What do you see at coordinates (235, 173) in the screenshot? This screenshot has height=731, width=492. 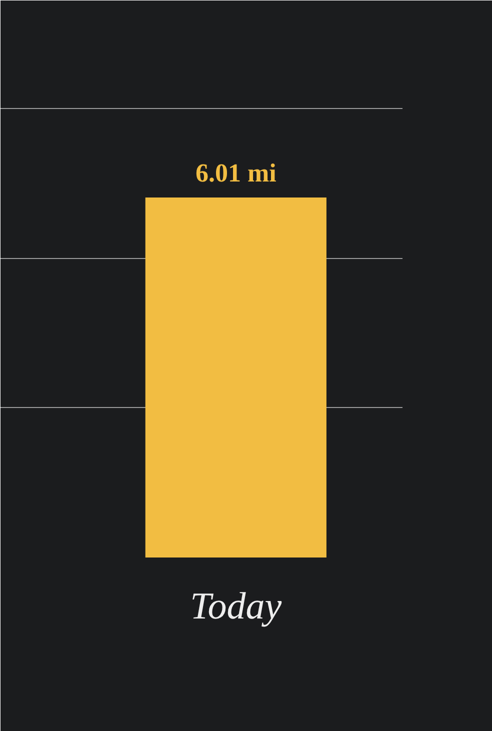 I see `data-label: 6.01 mi` at bounding box center [235, 173].